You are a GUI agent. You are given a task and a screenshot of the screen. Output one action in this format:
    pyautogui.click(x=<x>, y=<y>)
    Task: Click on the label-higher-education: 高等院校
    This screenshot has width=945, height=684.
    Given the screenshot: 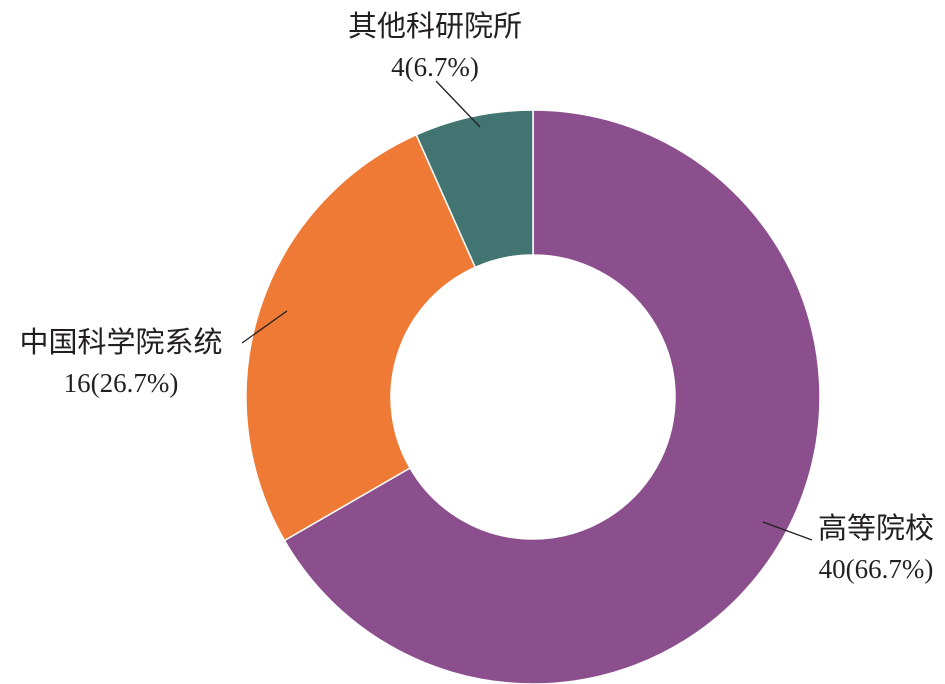 What is the action you would take?
    pyautogui.click(x=876, y=528)
    